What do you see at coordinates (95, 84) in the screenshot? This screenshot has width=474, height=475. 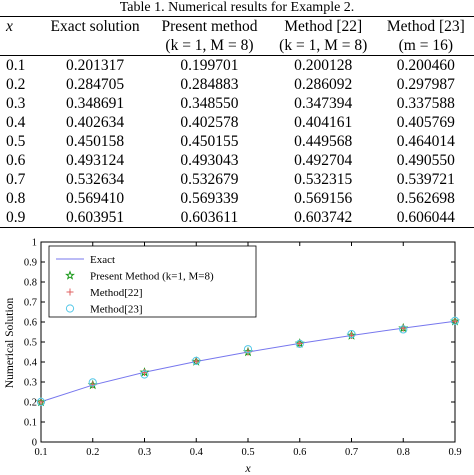 I see `row-value-cell: 0.284705` at bounding box center [95, 84].